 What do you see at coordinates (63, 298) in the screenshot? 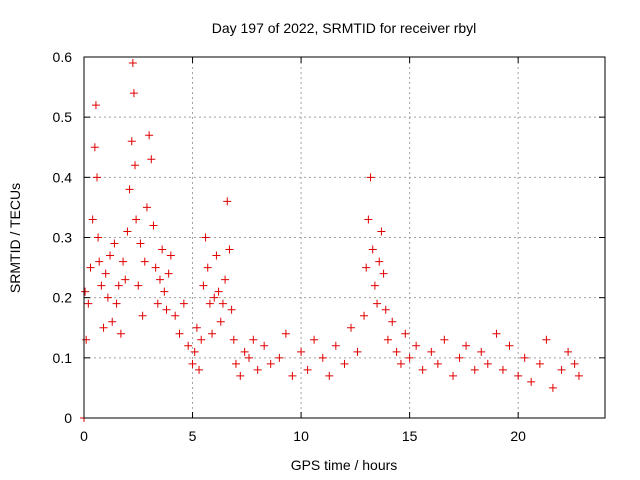
I see `y-tick-label: 0.2` at bounding box center [63, 298].